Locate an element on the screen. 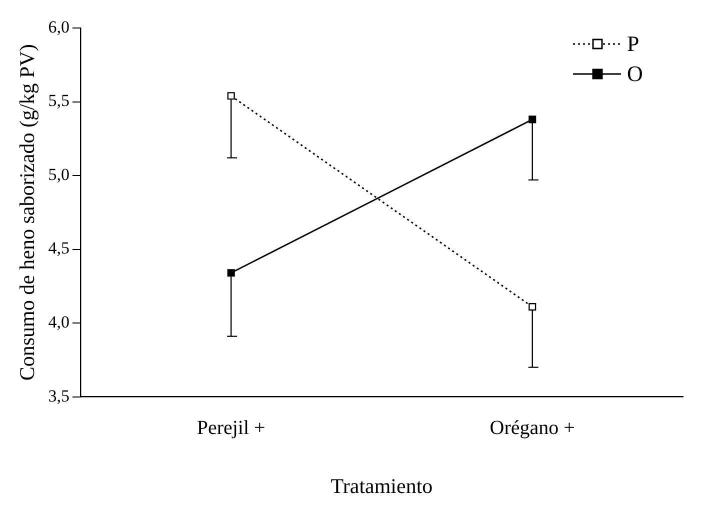  legend-label: P is located at coordinates (633, 43).